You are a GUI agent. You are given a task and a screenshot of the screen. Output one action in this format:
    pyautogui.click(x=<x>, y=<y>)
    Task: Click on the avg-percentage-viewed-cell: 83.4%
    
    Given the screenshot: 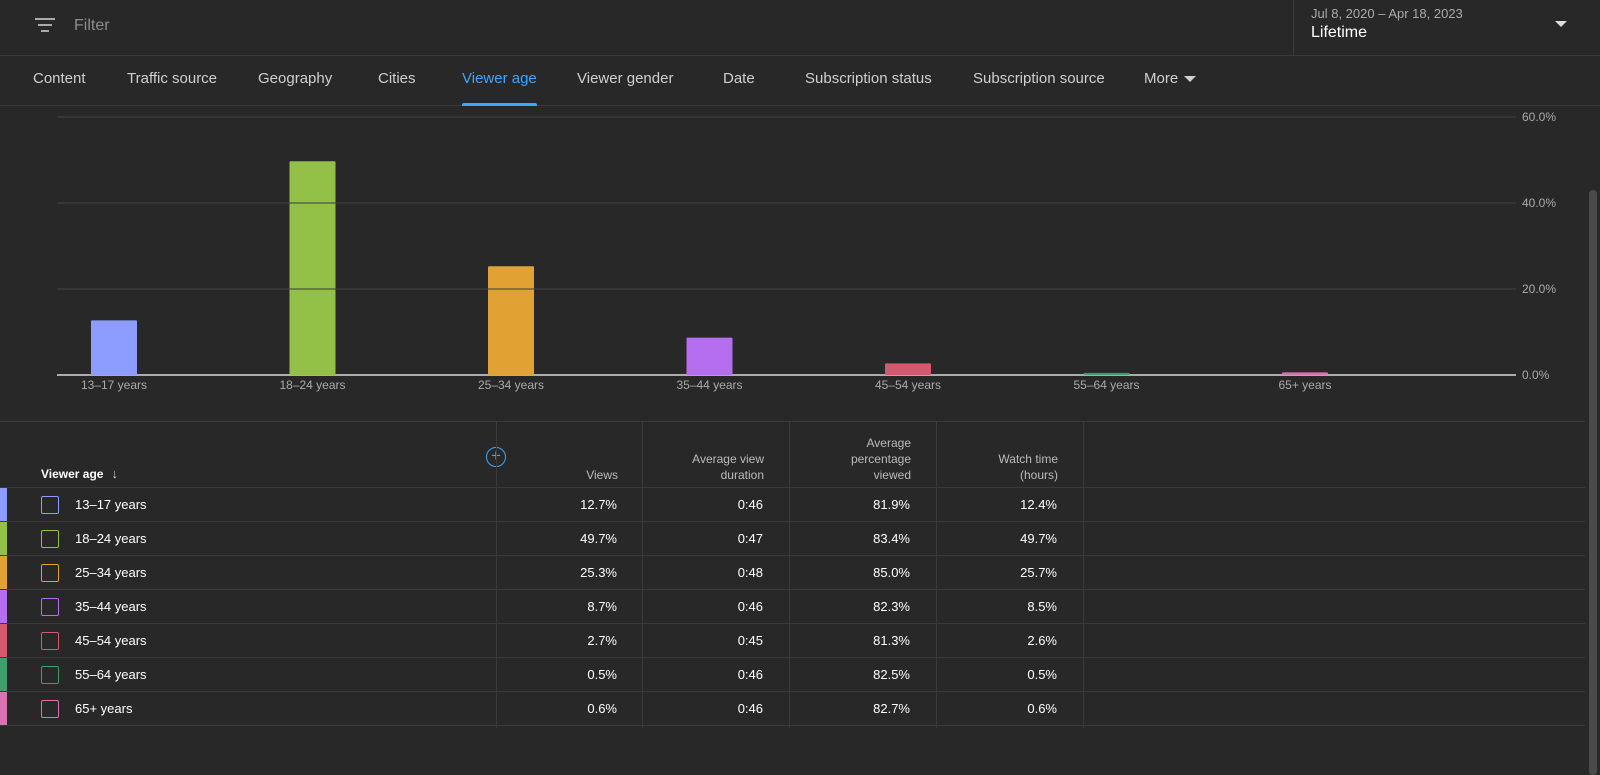 What is the action you would take?
    pyautogui.click(x=891, y=538)
    